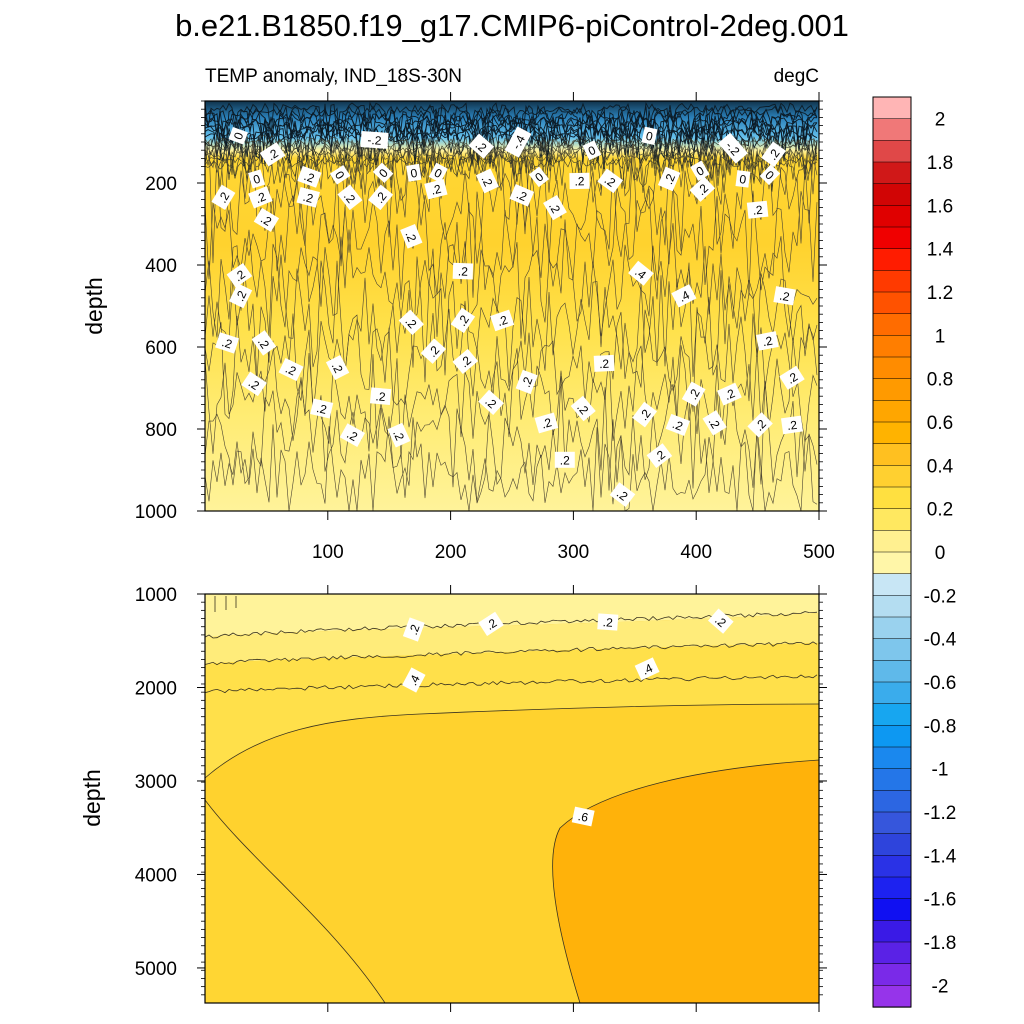 This screenshot has height=1024, width=1024. I want to click on colorbar-label: -0.2, so click(940, 596).